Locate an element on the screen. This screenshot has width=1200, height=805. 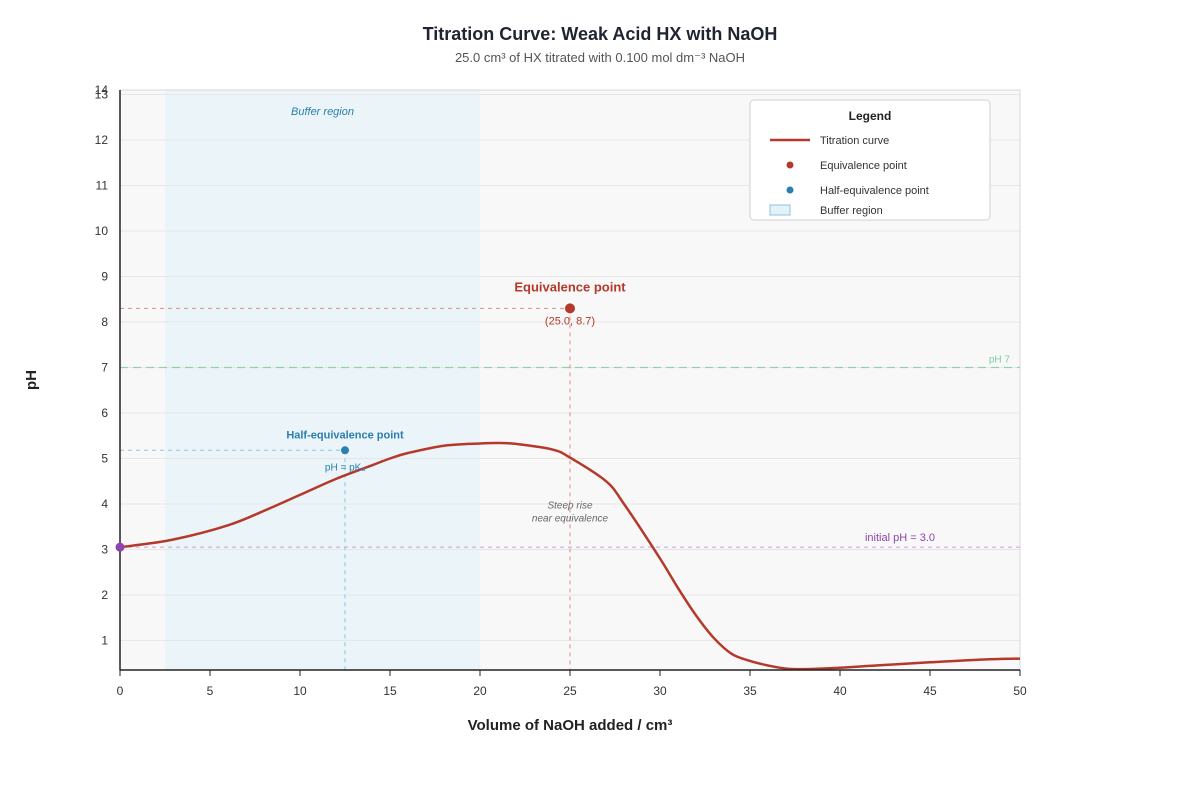
x-tick-label: 40 is located at coordinates (840, 691).